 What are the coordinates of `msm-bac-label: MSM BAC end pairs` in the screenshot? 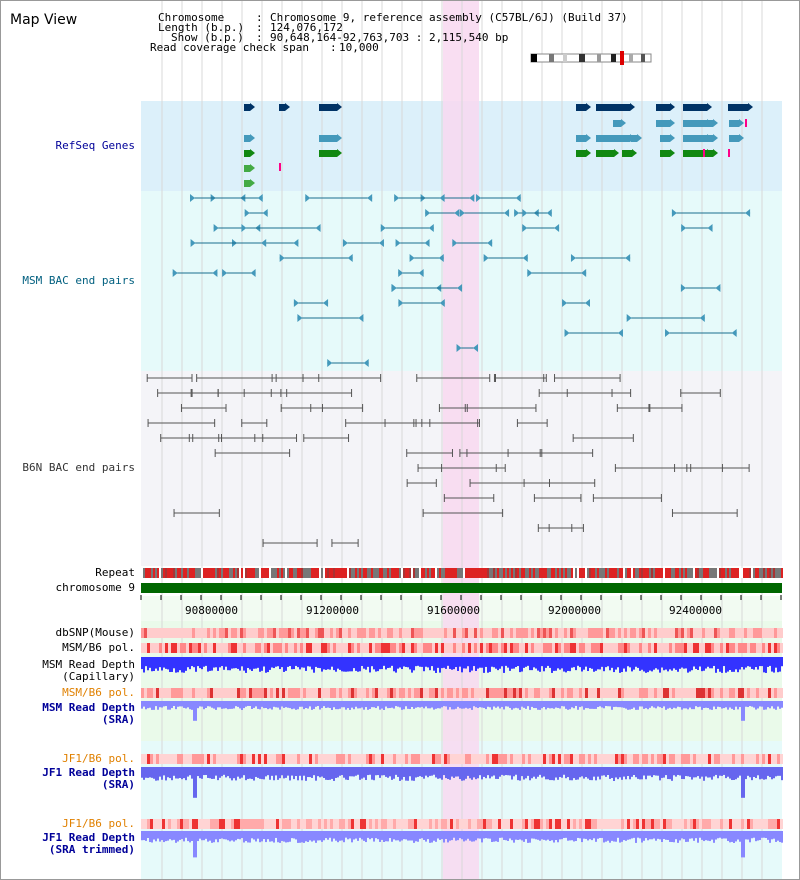 It's located at (78, 280).